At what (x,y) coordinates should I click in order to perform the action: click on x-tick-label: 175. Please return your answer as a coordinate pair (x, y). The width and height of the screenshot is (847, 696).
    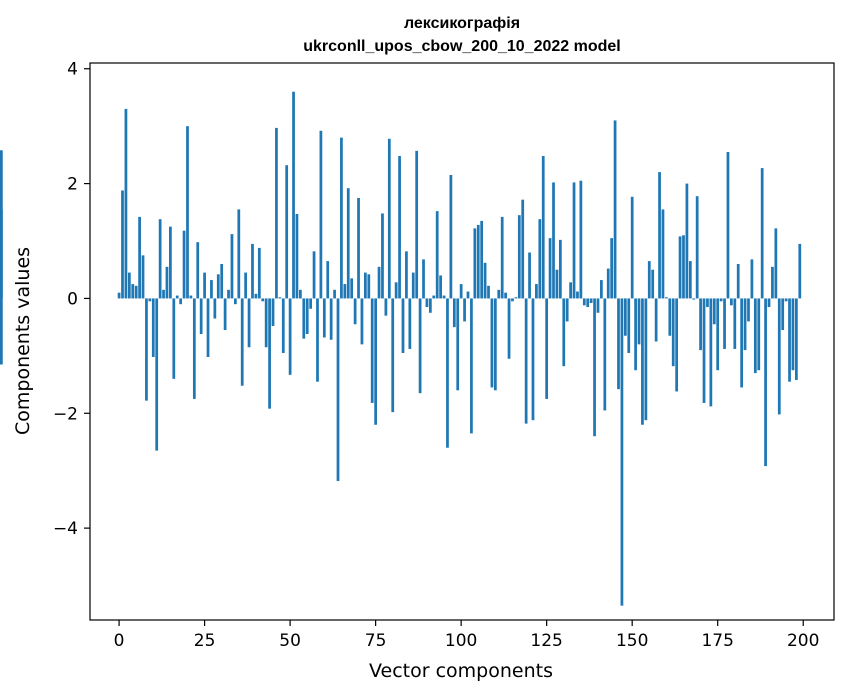
    Looking at the image, I should click on (717, 641).